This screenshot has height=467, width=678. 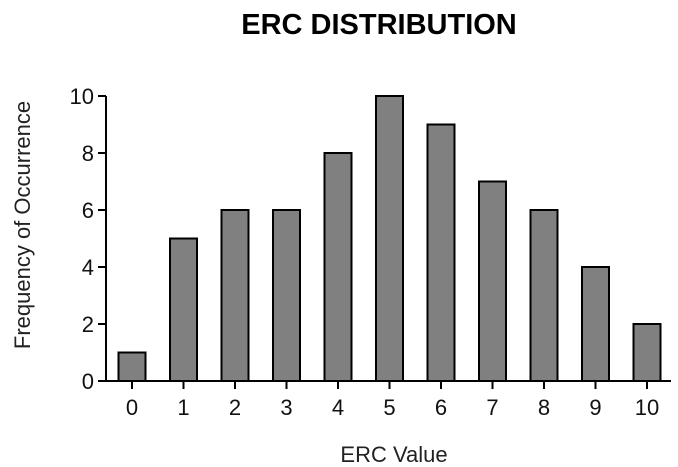 I want to click on x-tick-label-8: 8, so click(x=544, y=407).